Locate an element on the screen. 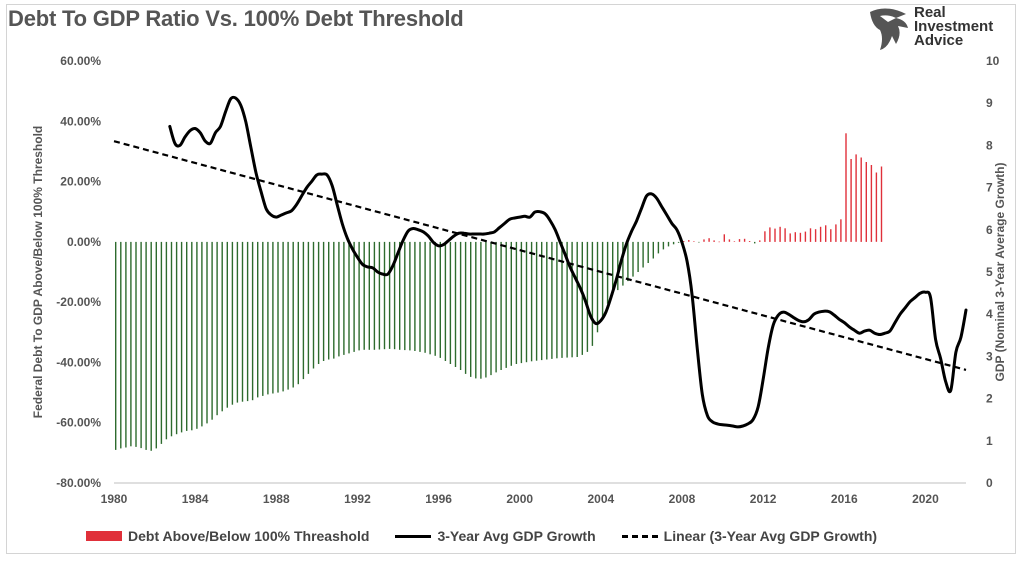 This screenshot has height=562, width=1024. y-right-tick-label: 4 is located at coordinates (989, 314).